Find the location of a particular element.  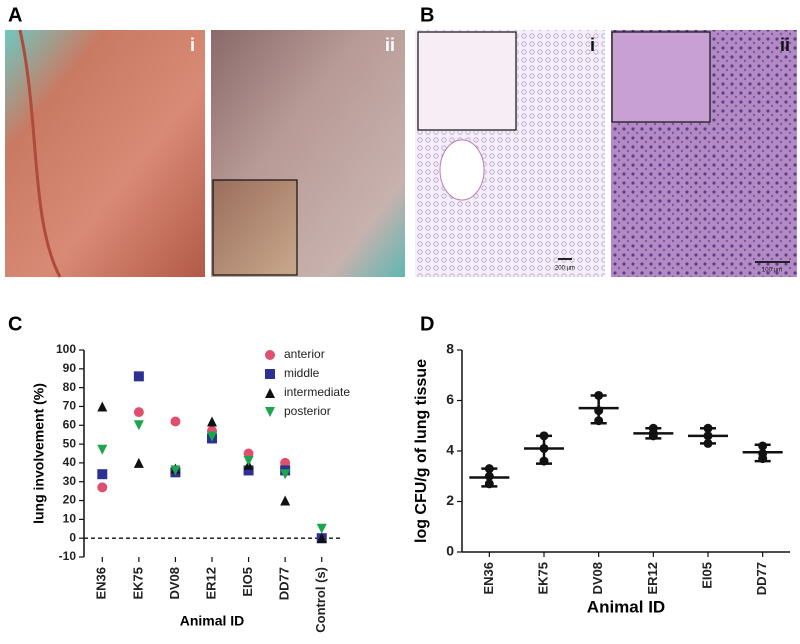

y-tick-label: 10 is located at coordinates (70, 519).